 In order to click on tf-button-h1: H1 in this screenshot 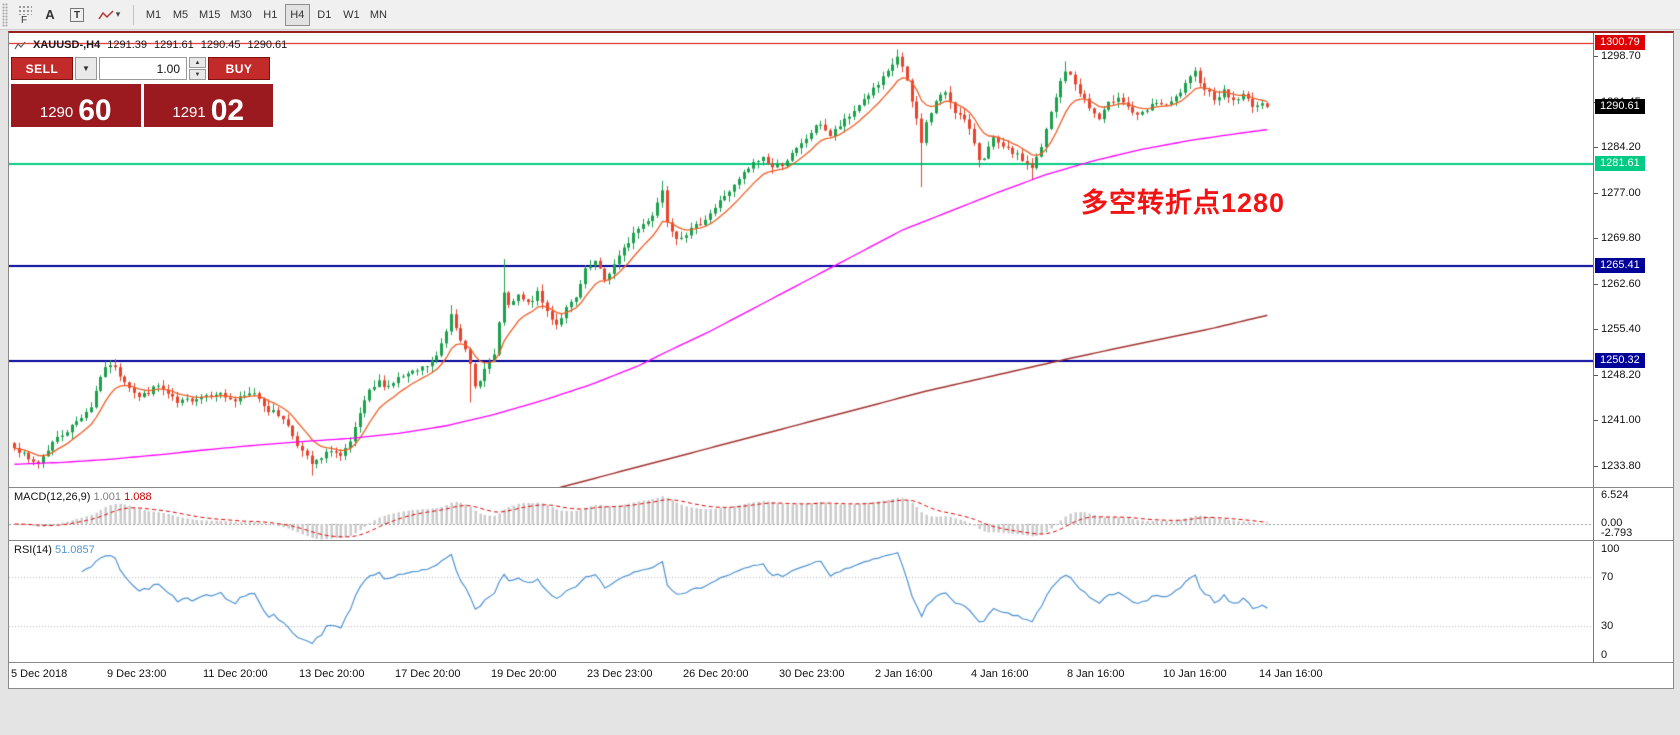, I will do `click(270, 15)`.